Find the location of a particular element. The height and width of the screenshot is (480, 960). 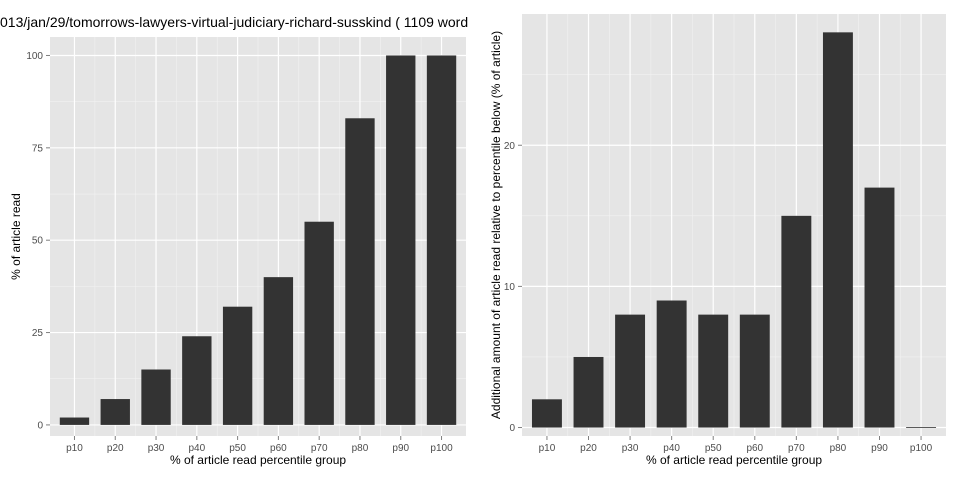

y-tick-label: 50 is located at coordinates (38, 241).